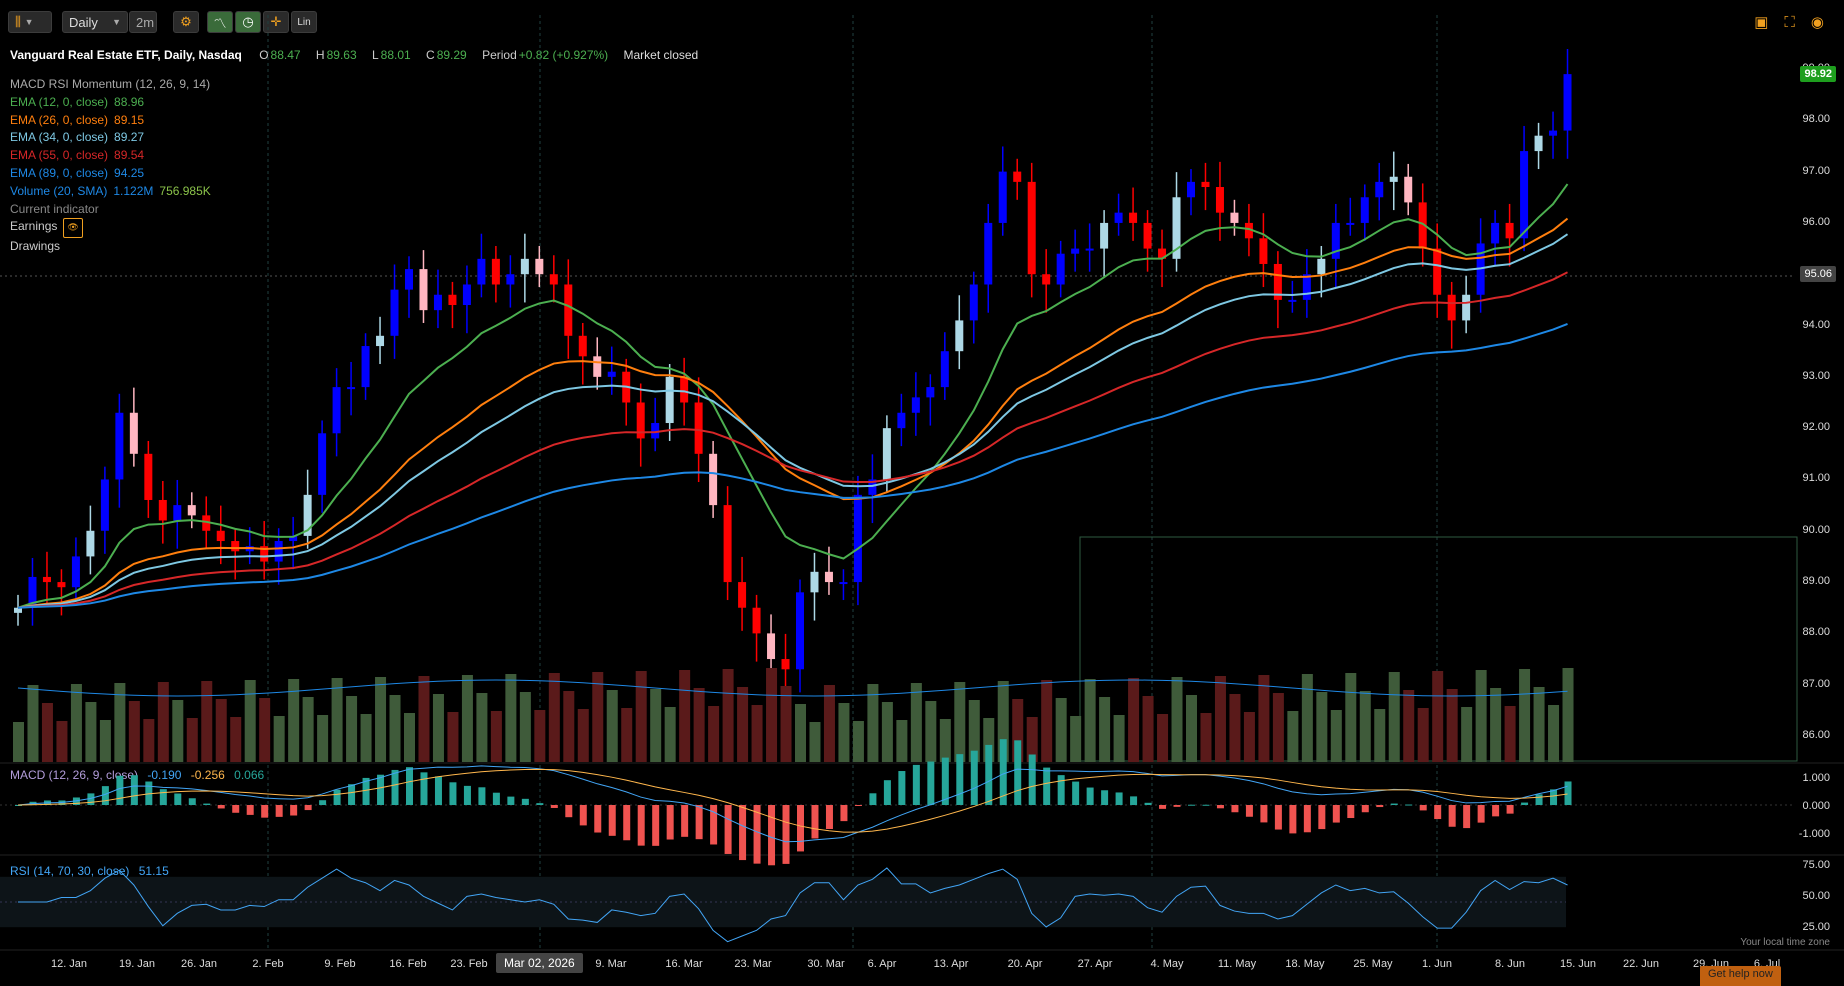 The image size is (1844, 986). I want to click on chart-type-dropdown: ⫼ ▼, so click(30, 22).